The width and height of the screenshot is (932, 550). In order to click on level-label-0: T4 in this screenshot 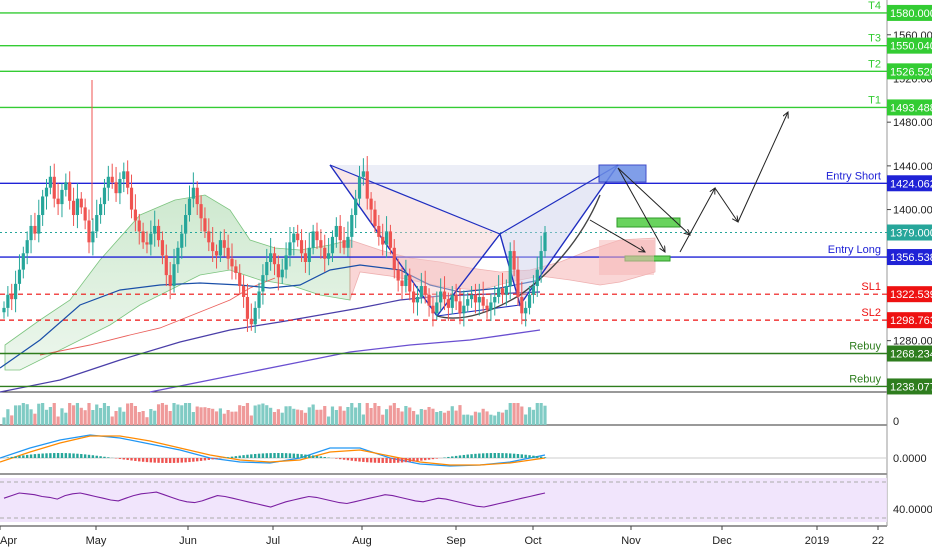, I will do `click(874, 6)`.